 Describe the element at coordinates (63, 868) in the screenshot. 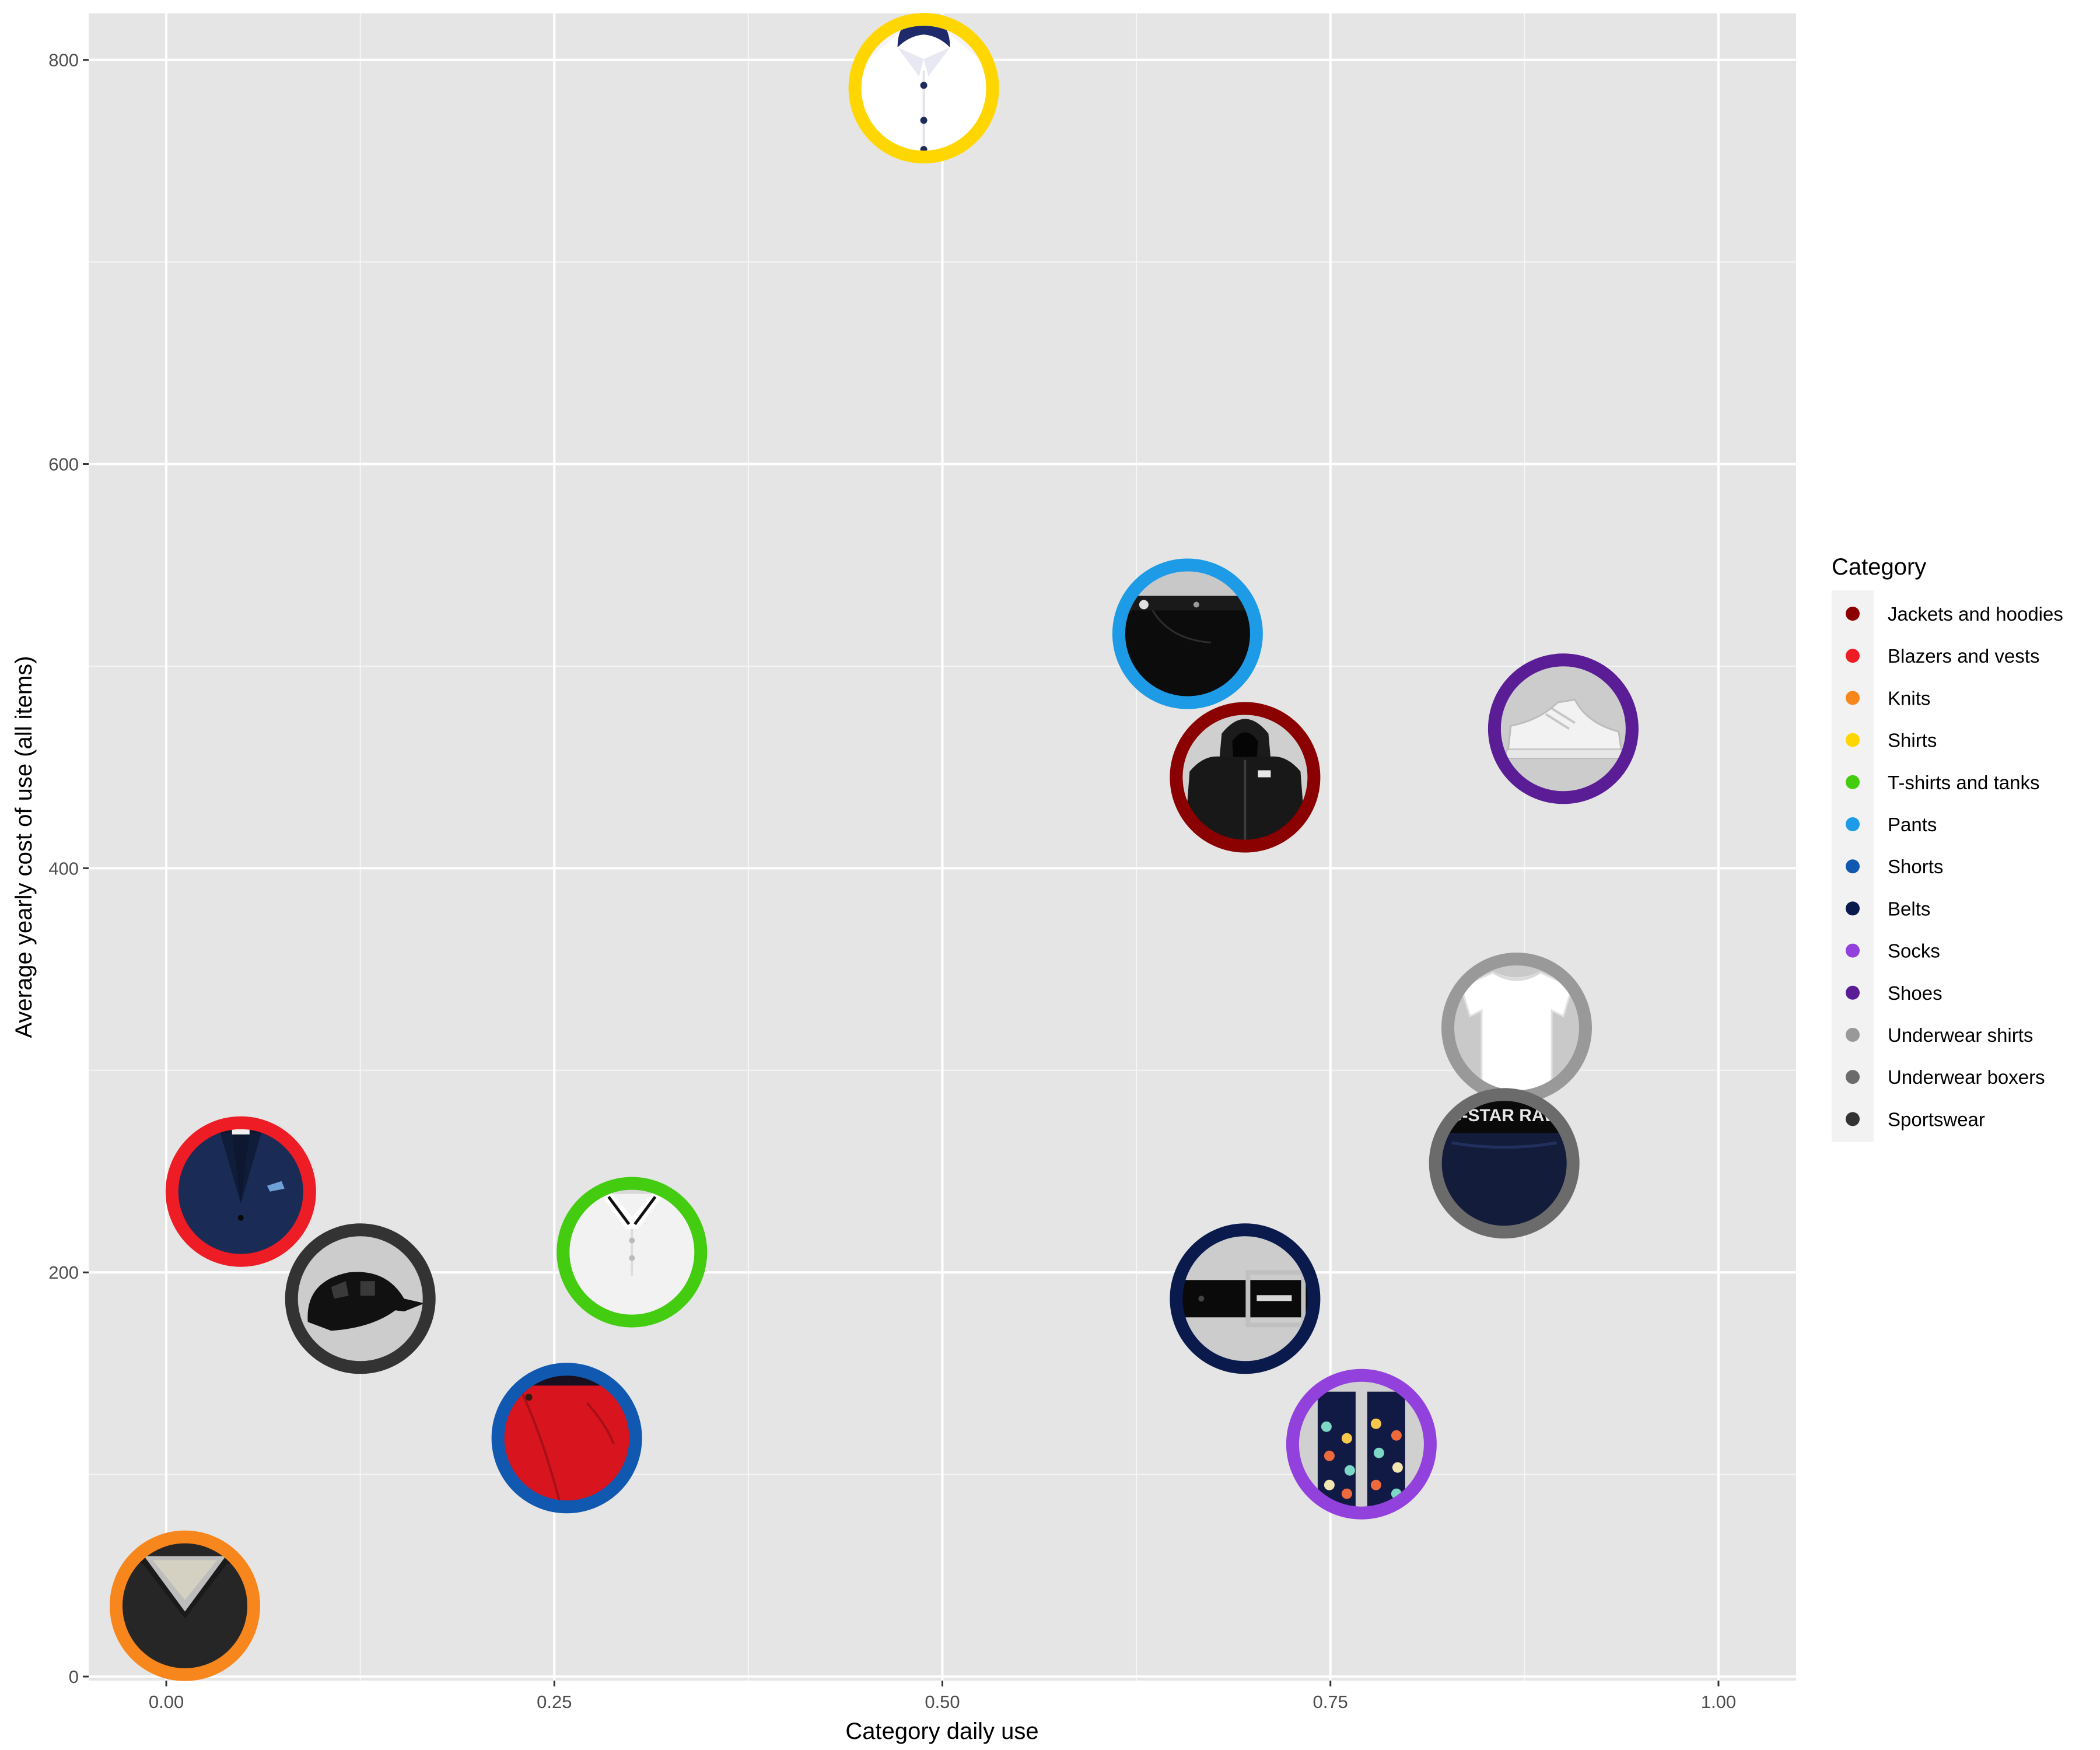

I see `y-tick-label: 400` at that location.